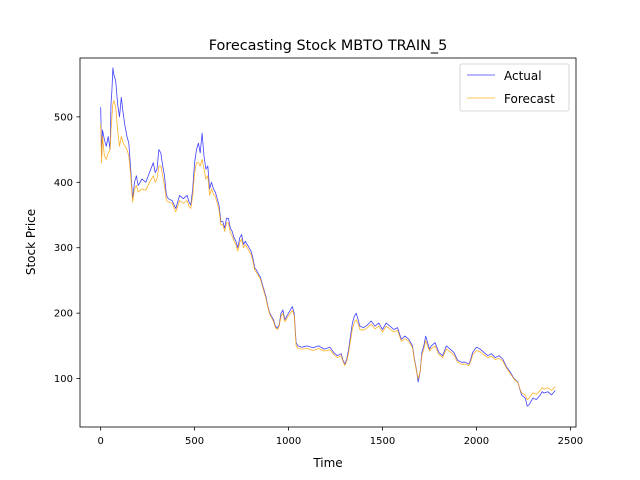 The image size is (640, 480). I want to click on y-tick-label: 100, so click(63, 379).